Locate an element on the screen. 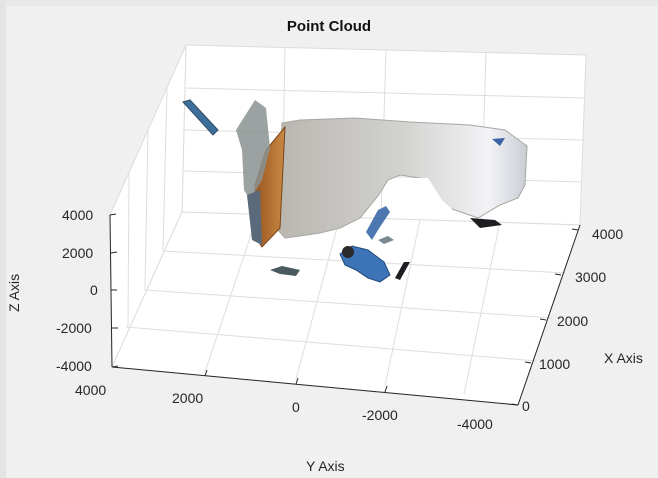 This screenshot has width=658, height=478. x-axis-label: X Axis is located at coordinates (623, 358).